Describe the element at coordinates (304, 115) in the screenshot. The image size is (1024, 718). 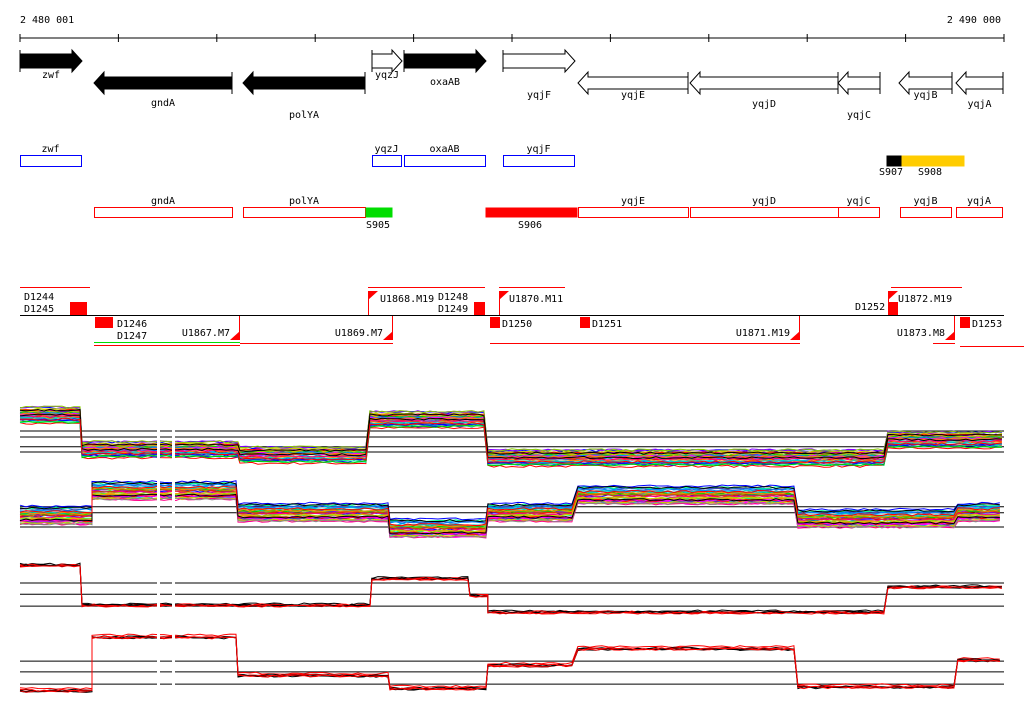
I see `gene-label: polYA` at that location.